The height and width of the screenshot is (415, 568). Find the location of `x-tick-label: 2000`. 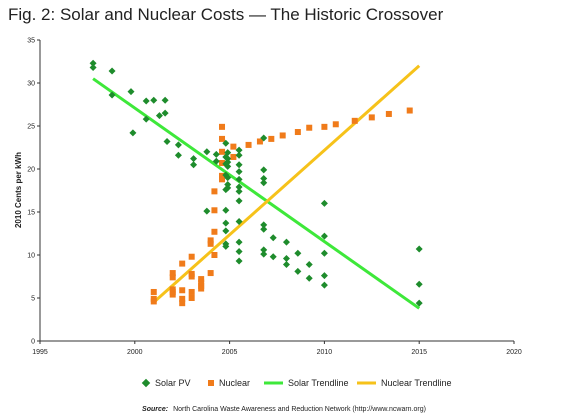

x-tick-label: 2000 is located at coordinates (135, 352).